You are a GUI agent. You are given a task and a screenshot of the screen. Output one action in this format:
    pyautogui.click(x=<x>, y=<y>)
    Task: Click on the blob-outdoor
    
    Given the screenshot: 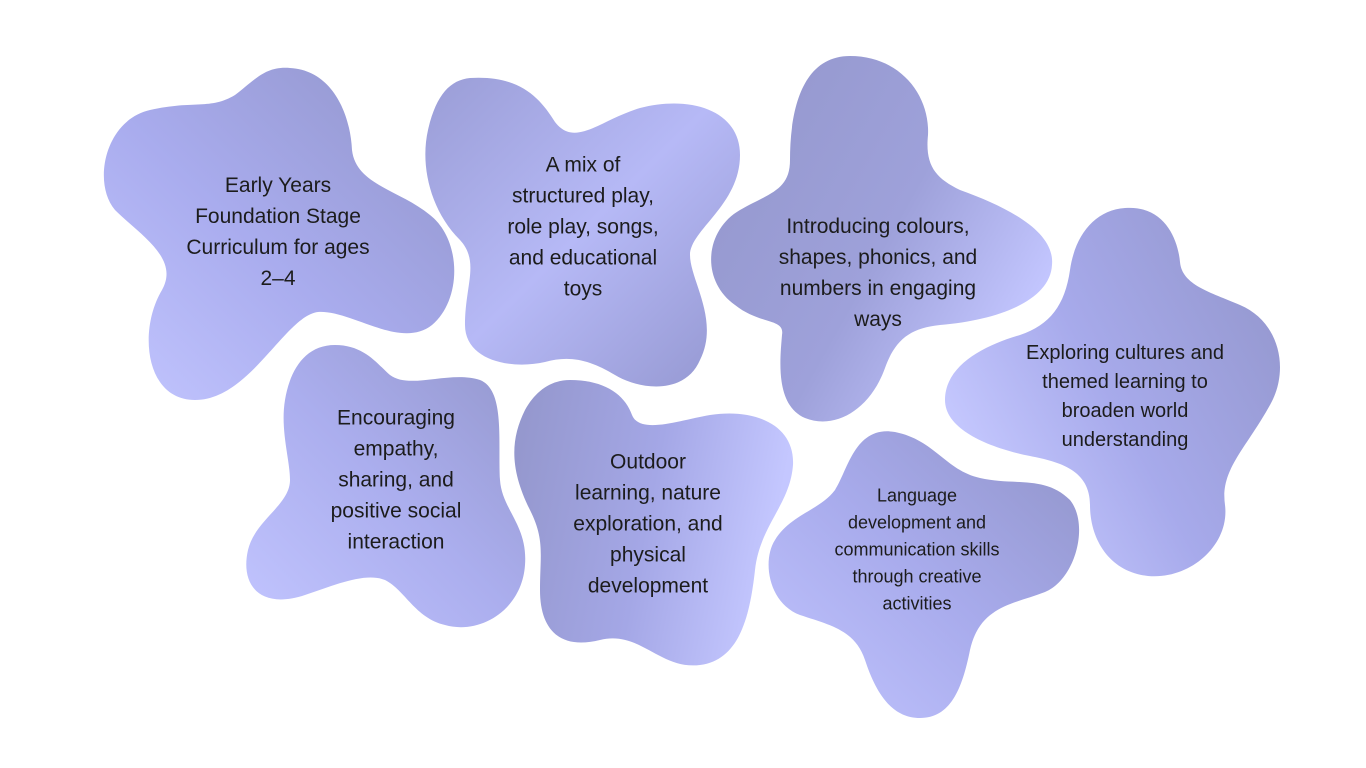 What is the action you would take?
    pyautogui.click(x=654, y=523)
    